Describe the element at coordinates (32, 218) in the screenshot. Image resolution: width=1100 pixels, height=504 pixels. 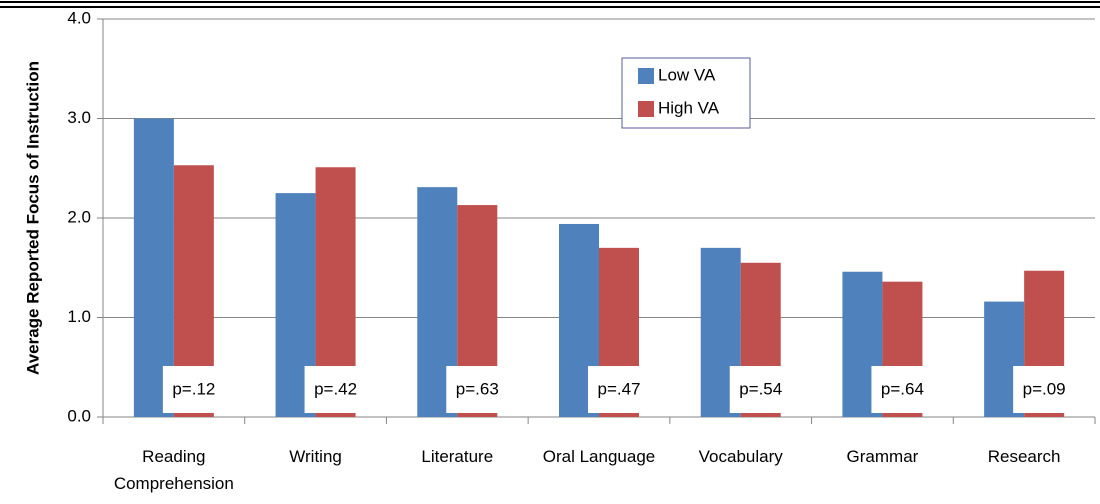
I see `y-axis-title: Average Reported Focus of Instruction` at that location.